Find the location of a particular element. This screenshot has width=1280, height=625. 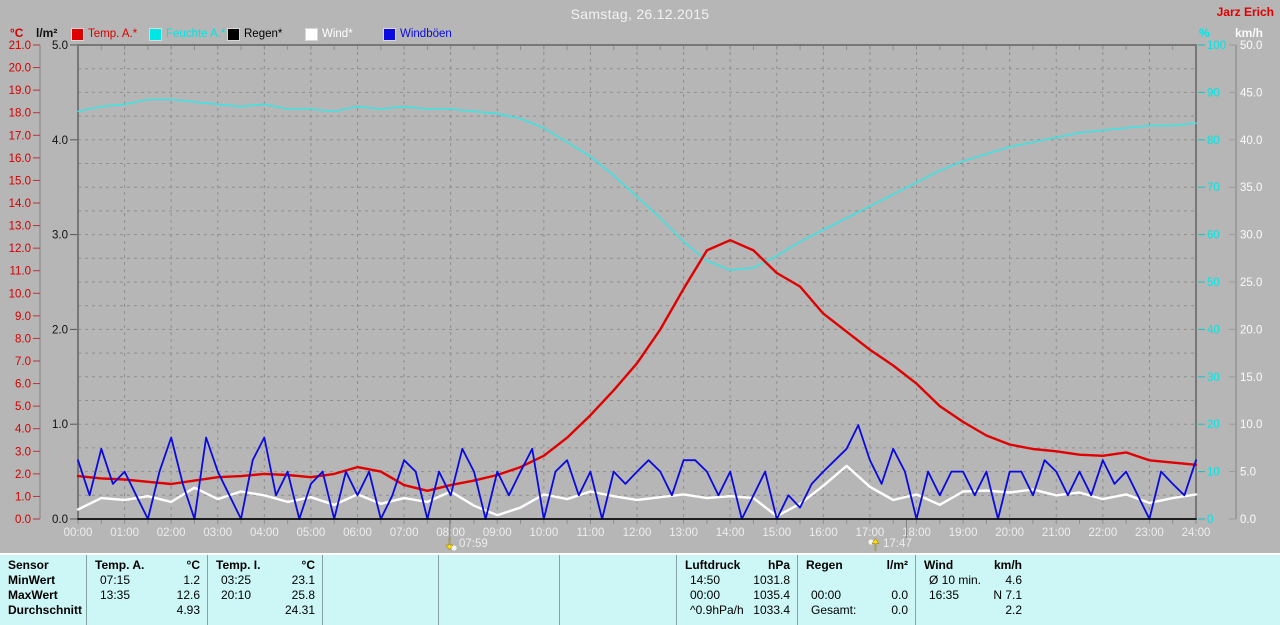

row-label-min: MinWert is located at coordinates (32, 580).